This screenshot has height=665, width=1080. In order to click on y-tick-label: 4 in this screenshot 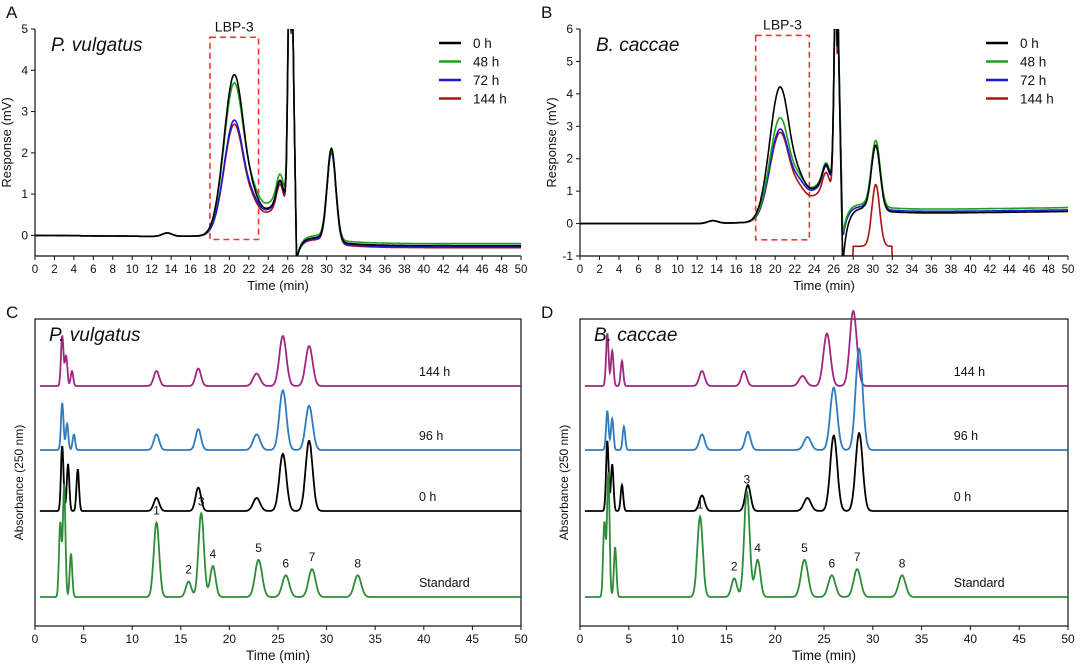, I will do `click(569, 94)`.